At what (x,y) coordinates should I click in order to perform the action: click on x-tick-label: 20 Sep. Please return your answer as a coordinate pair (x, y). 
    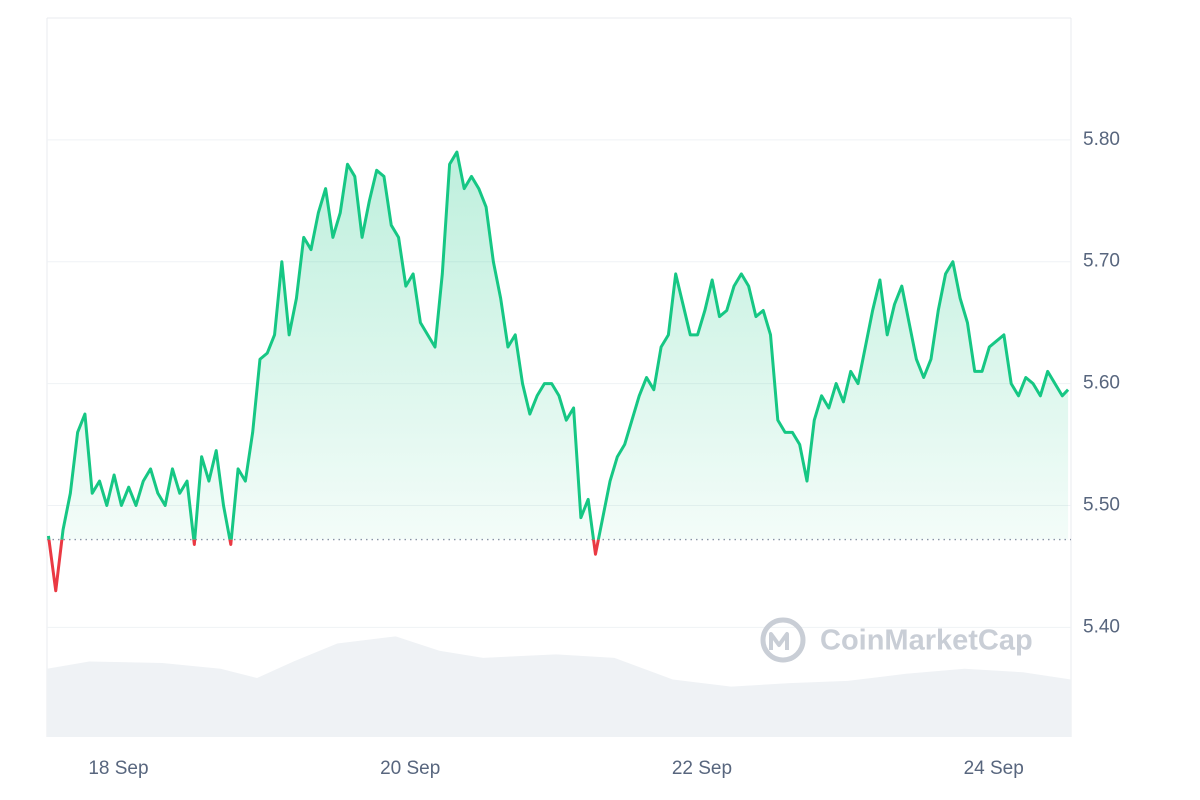
    Looking at the image, I should click on (410, 768).